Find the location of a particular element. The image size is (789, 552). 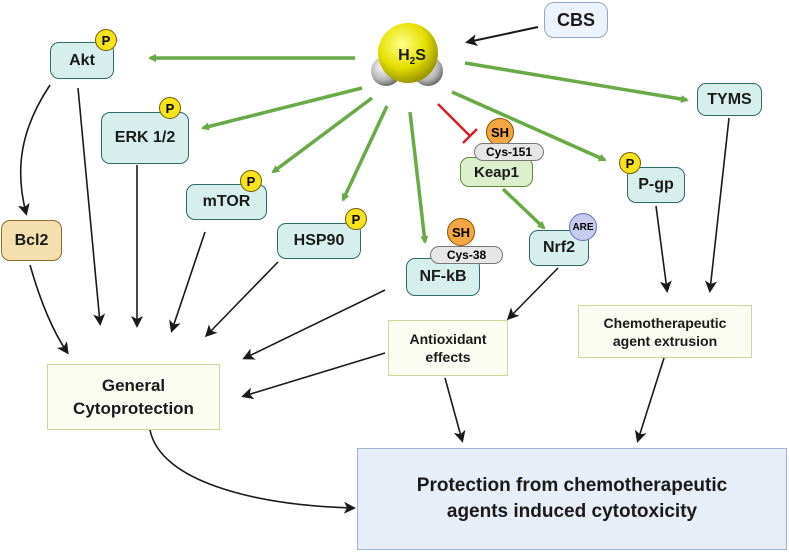

erk-phospho-badge: P is located at coordinates (170, 108).